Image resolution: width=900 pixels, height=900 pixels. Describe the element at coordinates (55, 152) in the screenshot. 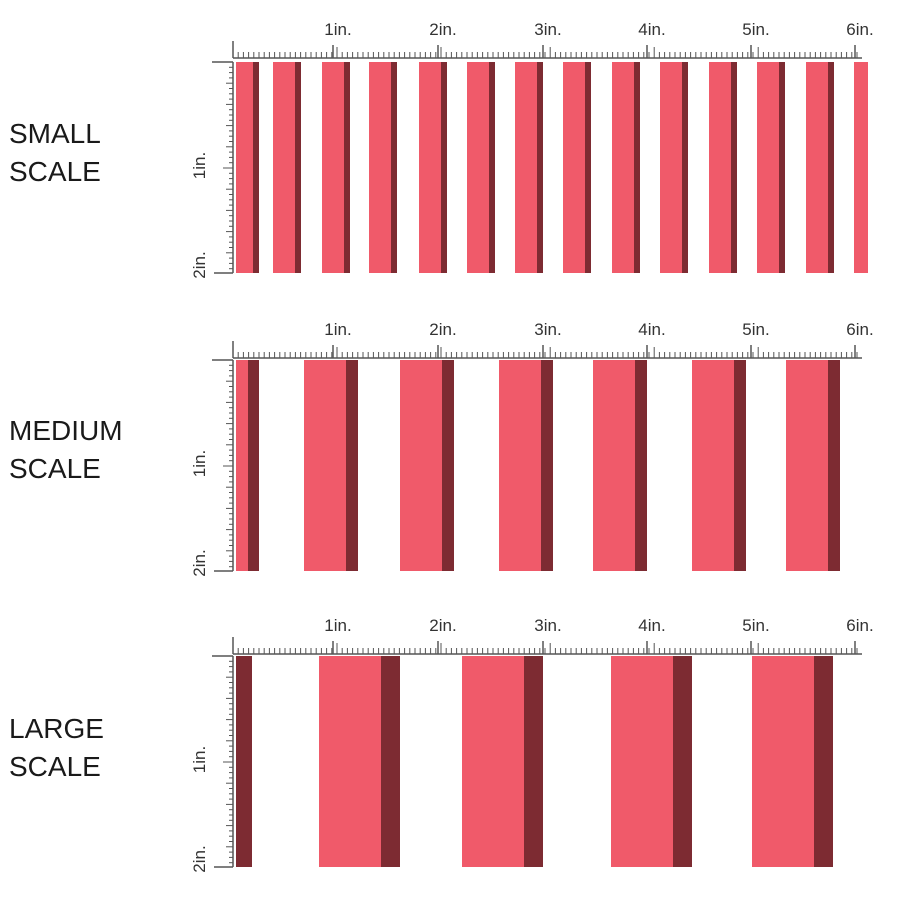

I see `scale-label-small: SMALL SCALE` at that location.